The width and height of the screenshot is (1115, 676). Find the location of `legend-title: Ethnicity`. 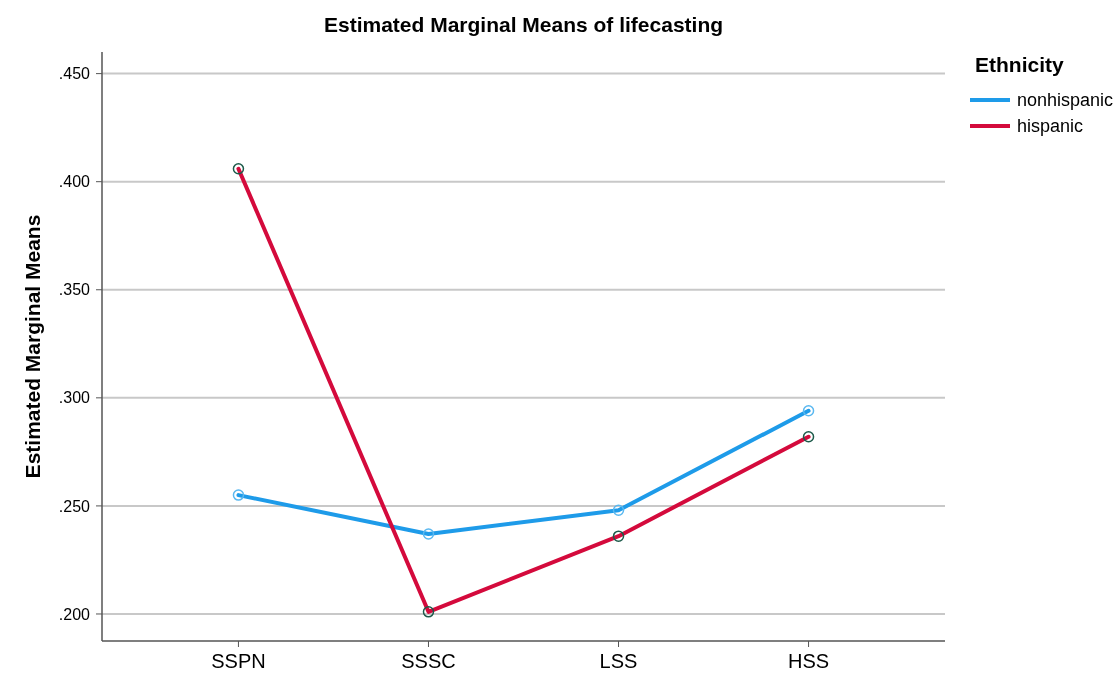

legend-title: Ethnicity is located at coordinates (1019, 64).